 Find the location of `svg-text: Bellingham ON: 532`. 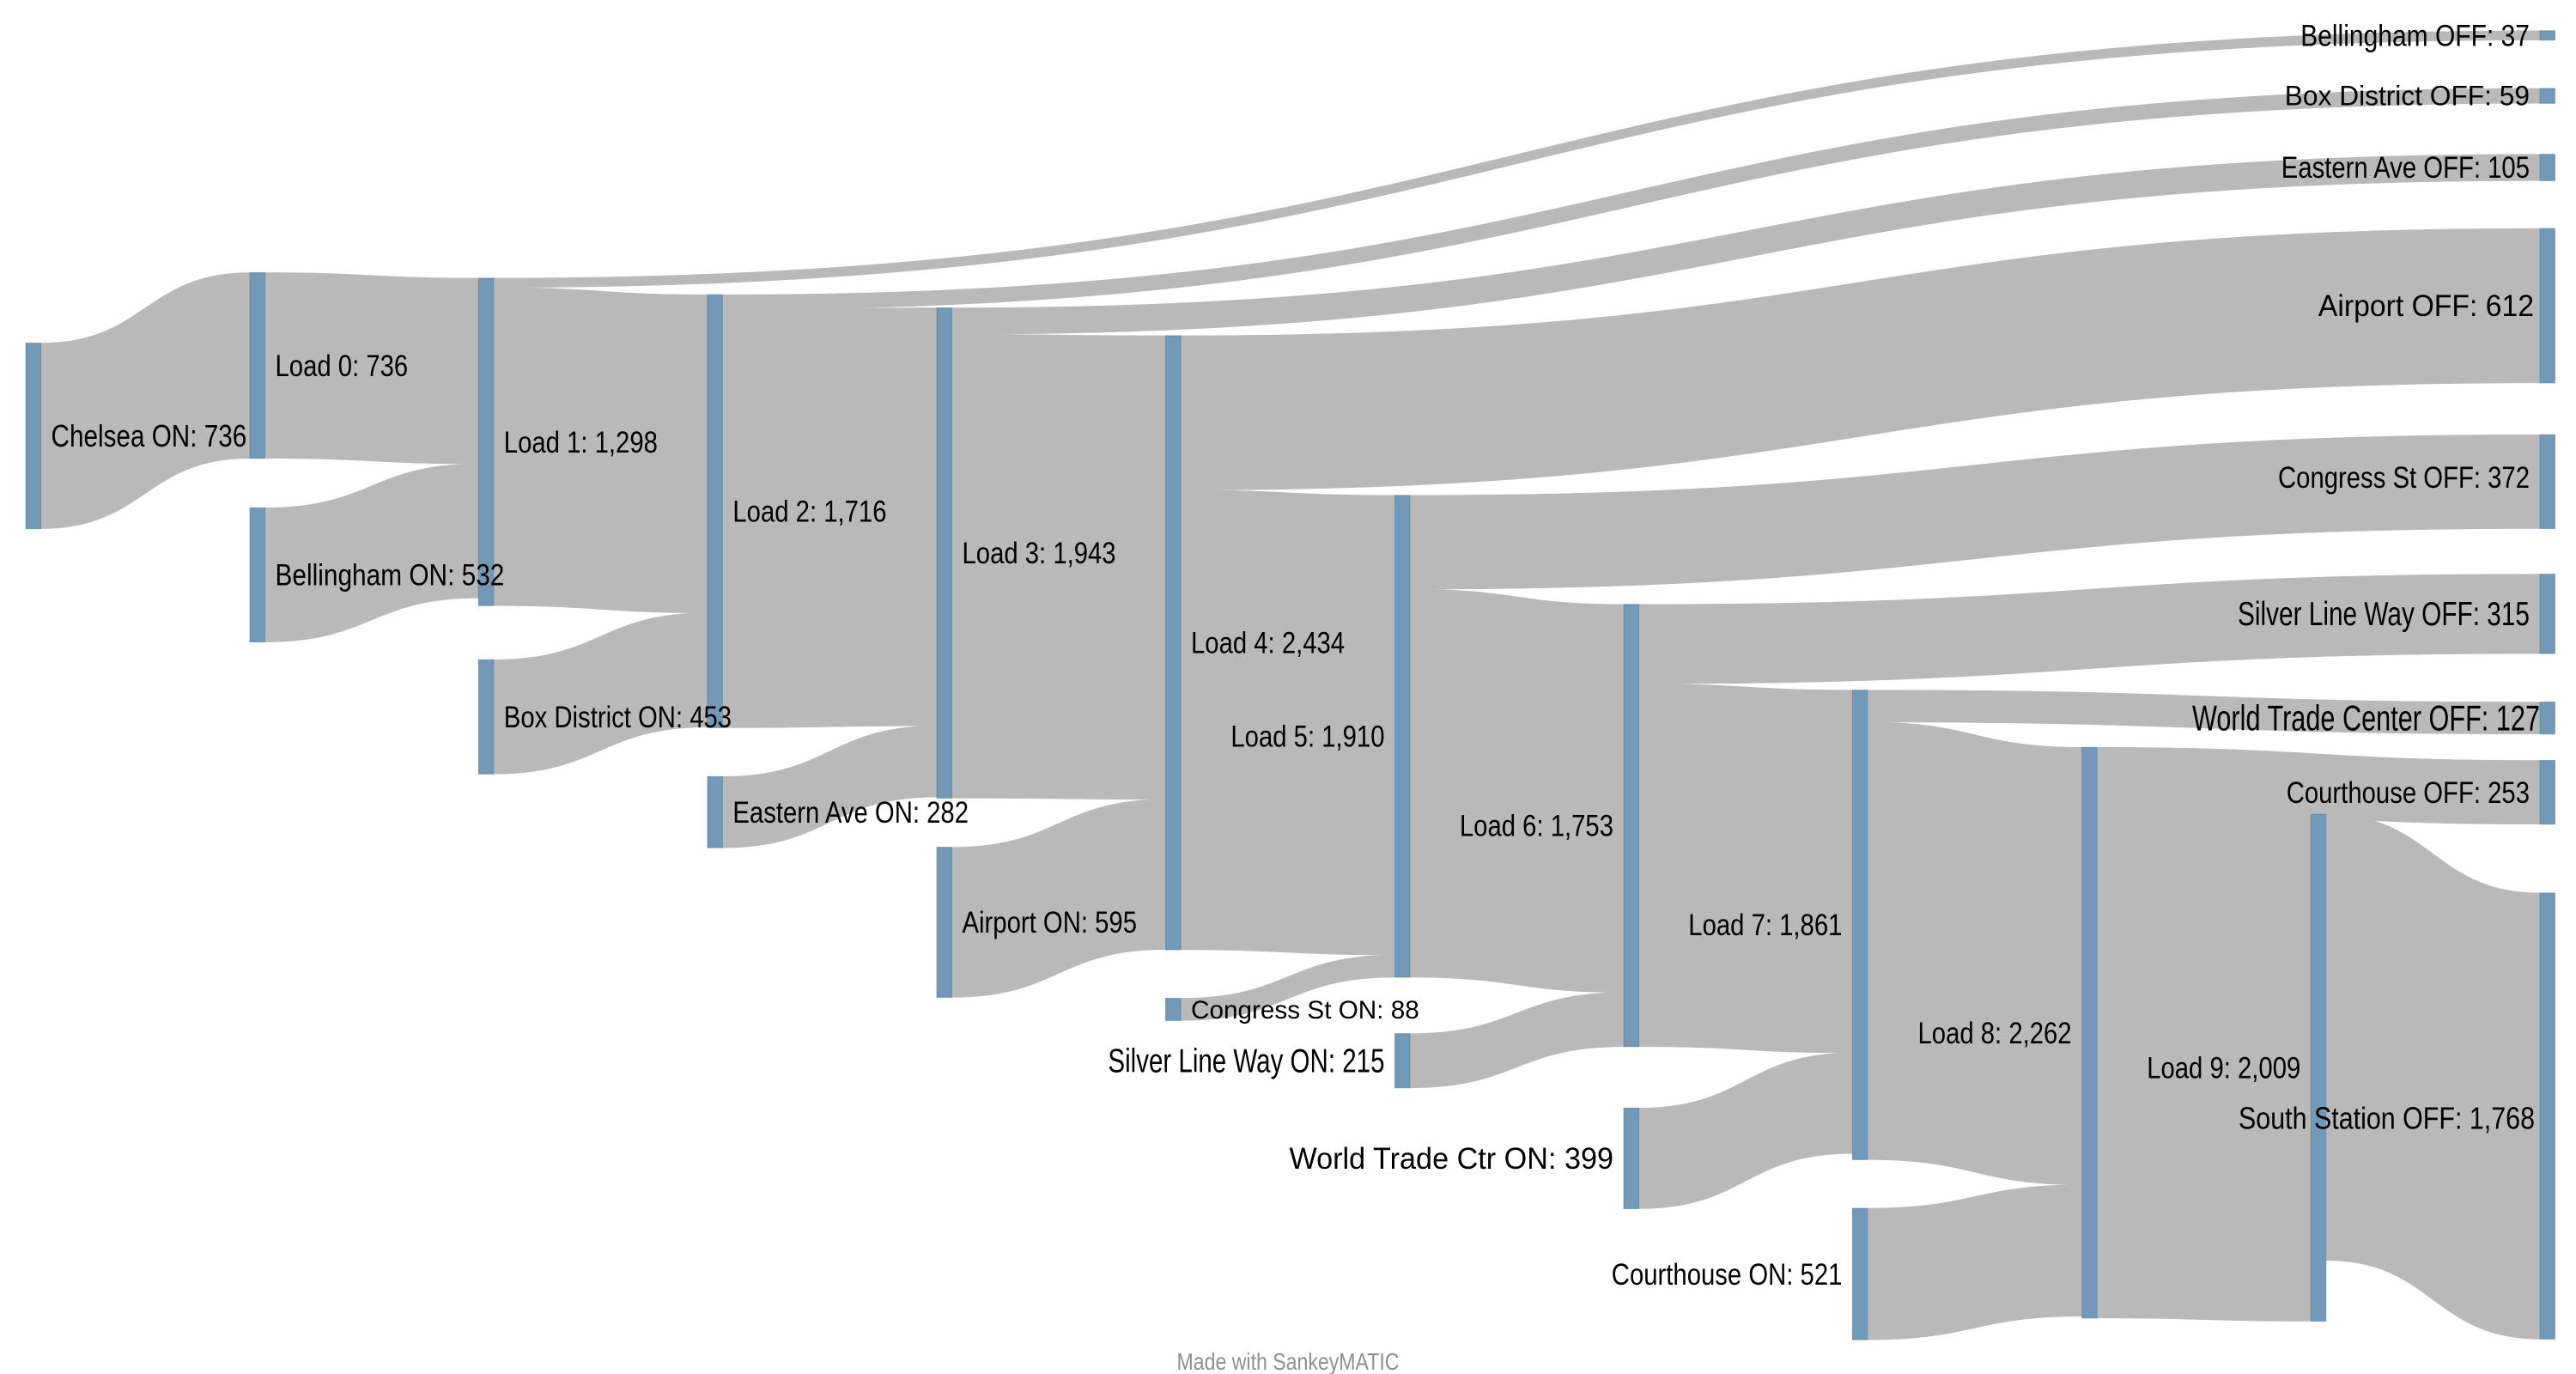

svg-text: Bellingham ON: 532 is located at coordinates (390, 575).